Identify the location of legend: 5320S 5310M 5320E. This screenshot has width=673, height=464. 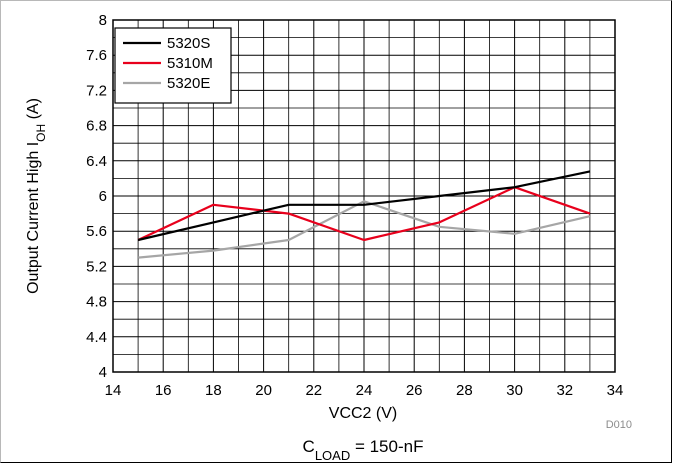
(173, 65).